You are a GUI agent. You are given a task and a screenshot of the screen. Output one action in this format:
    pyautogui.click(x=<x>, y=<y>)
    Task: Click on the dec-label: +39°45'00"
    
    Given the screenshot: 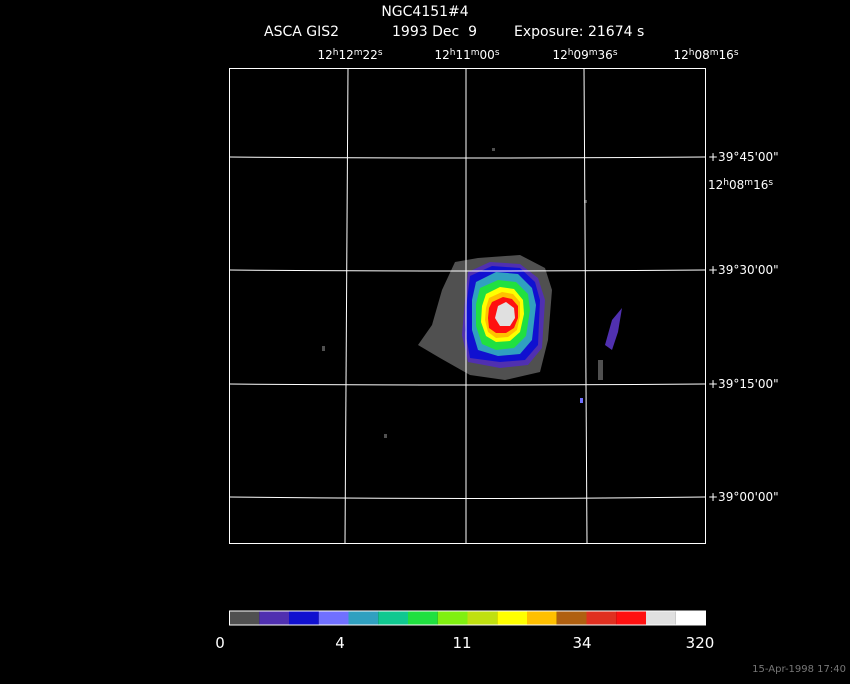 What is the action you would take?
    pyautogui.click(x=743, y=157)
    